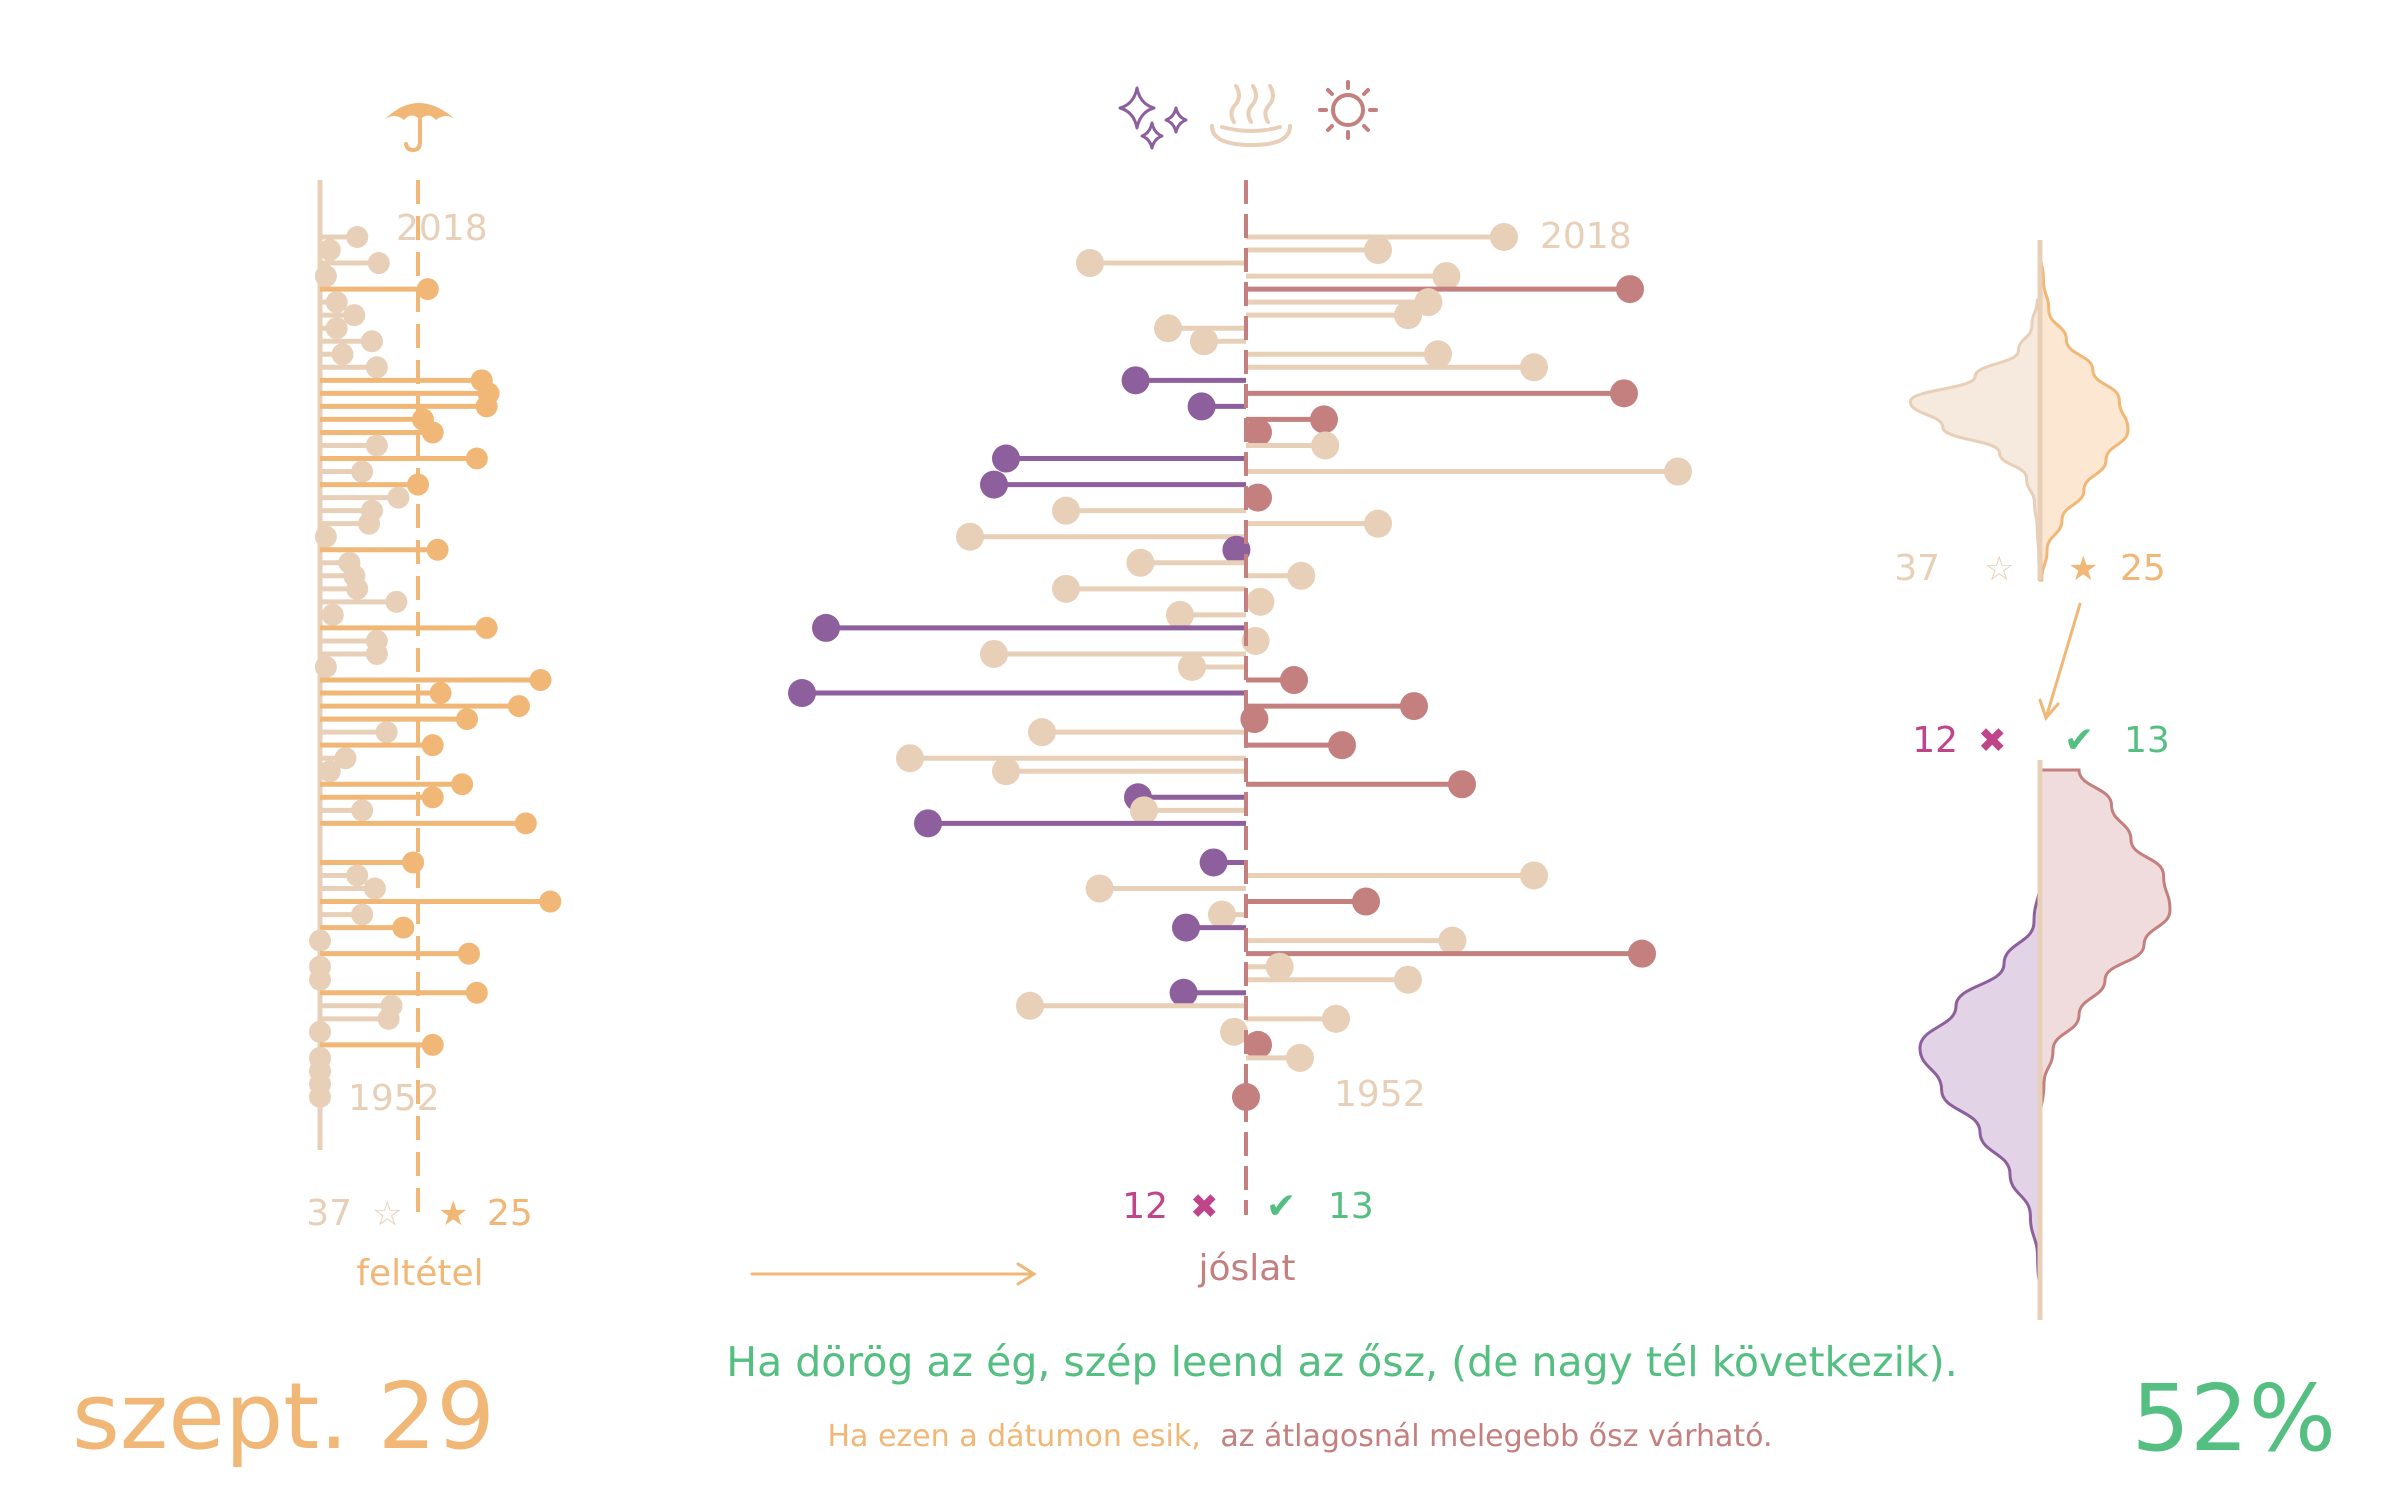  Describe the element at coordinates (1213, 862) in the screenshot. I see `lollipop-dot-1970` at that location.